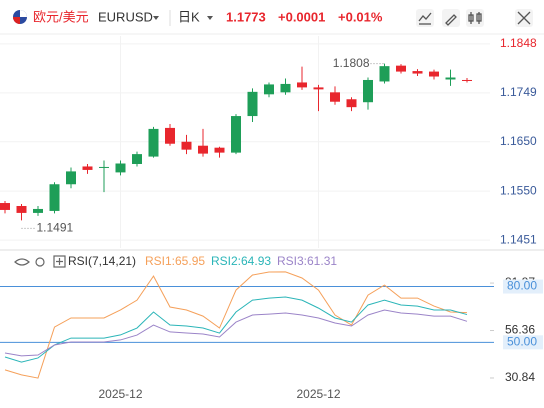 Image resolution: width=544 pixels, height=408 pixels. I want to click on legend-entry: RSI1:65.95, so click(175, 261).